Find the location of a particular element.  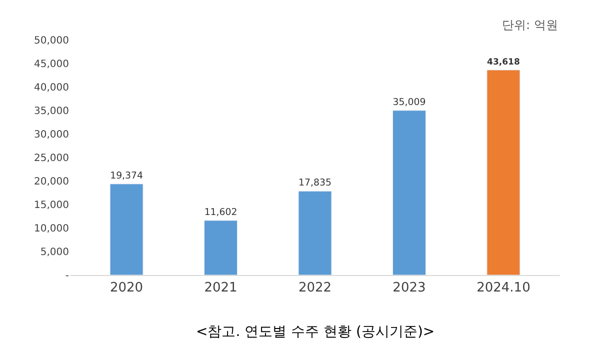

y-tick-label: 30,000 is located at coordinates (51, 135).